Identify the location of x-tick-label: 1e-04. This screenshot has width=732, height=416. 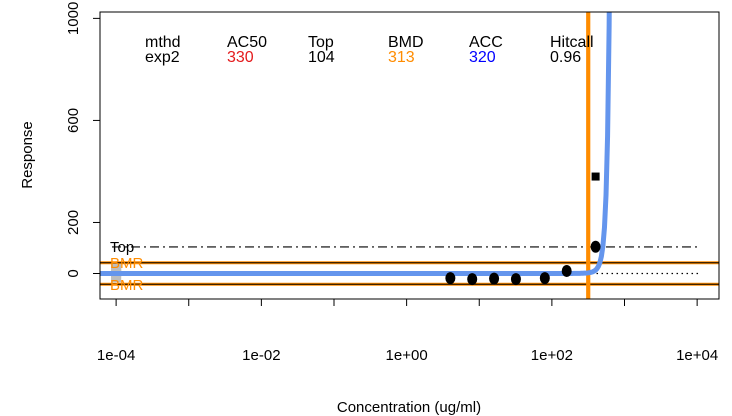
(116, 355).